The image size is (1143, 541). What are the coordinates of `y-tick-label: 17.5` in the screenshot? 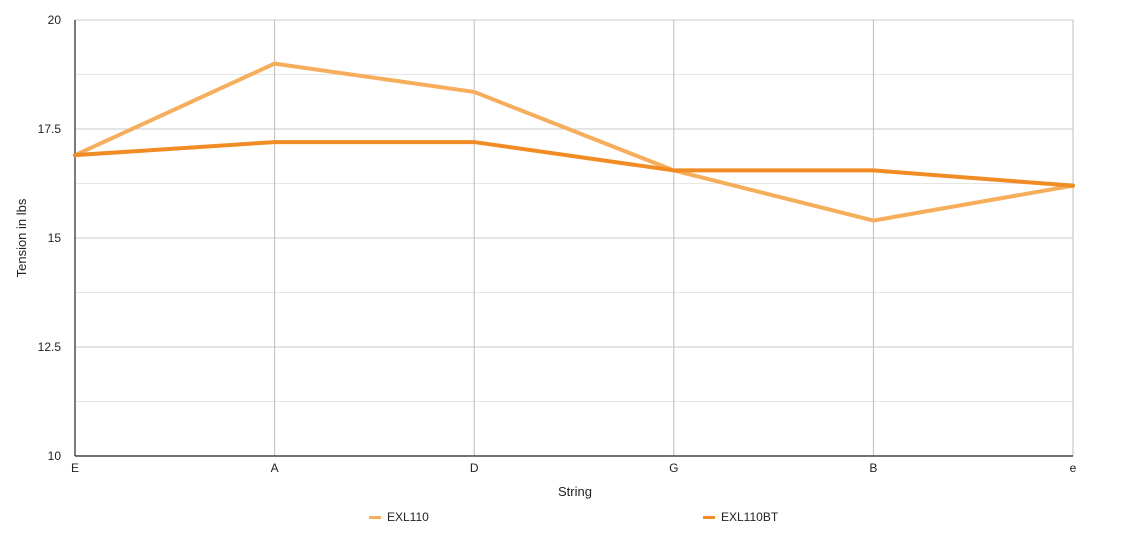 It's located at (50, 129).